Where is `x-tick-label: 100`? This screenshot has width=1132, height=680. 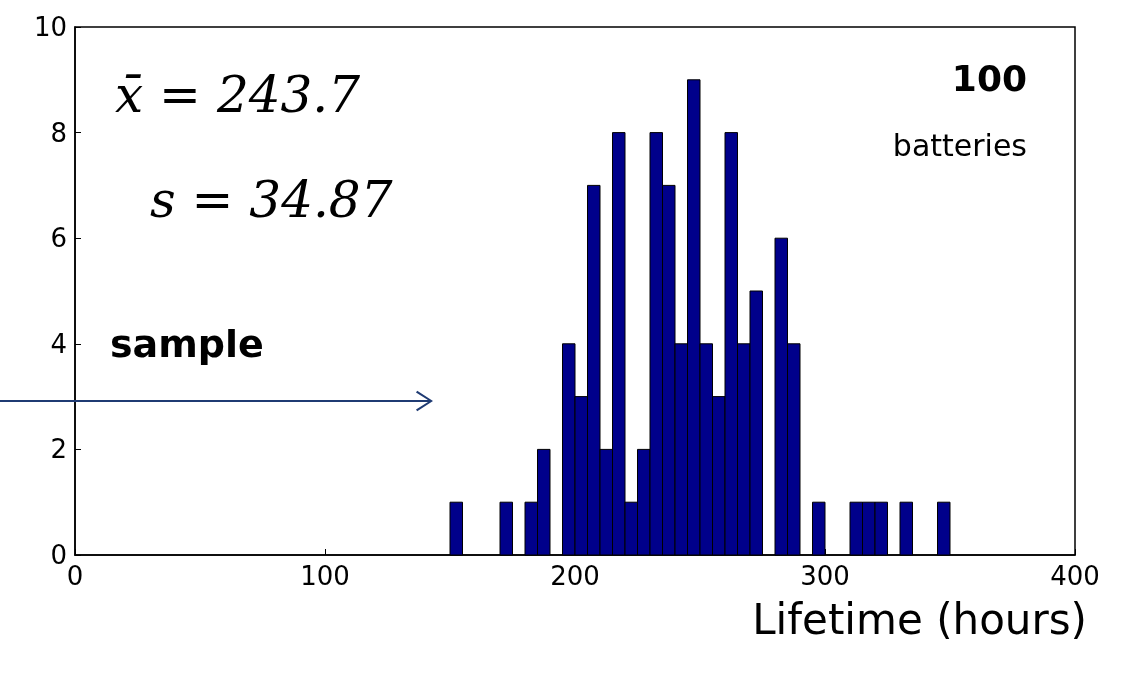
x-tick-label: 100 is located at coordinates (325, 576).